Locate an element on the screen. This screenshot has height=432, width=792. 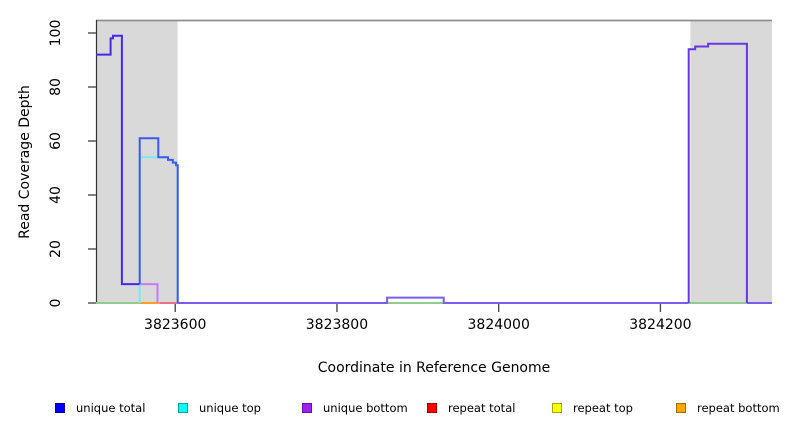
legend-label: unique total is located at coordinates (111, 408).